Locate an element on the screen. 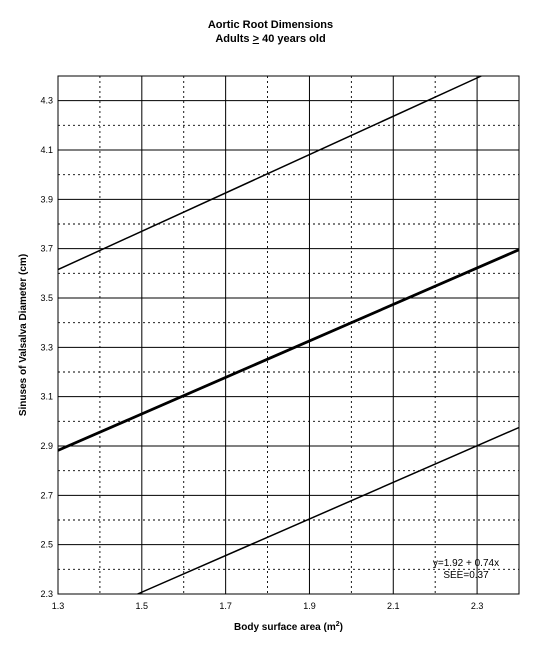 This screenshot has width=541, height=649. y-tick-label: 3.1 is located at coordinates (46, 397).